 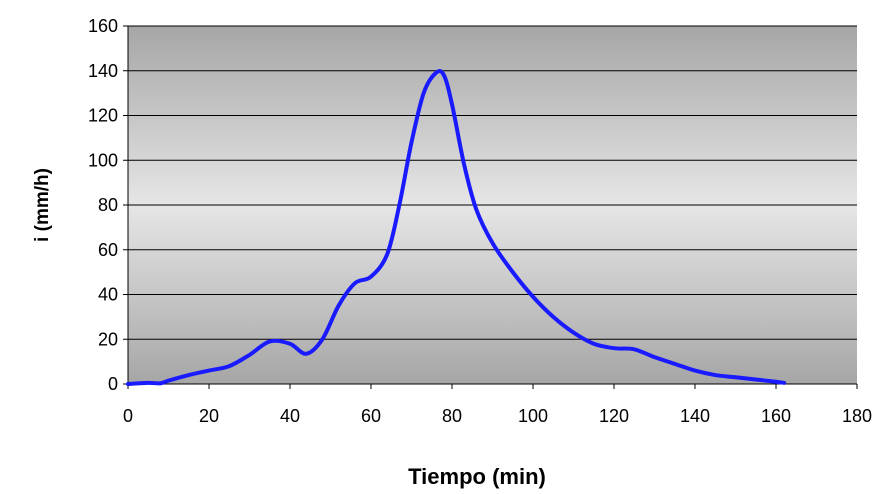 What do you see at coordinates (103, 71) in the screenshot?
I see `y-tick-label: 140` at bounding box center [103, 71].